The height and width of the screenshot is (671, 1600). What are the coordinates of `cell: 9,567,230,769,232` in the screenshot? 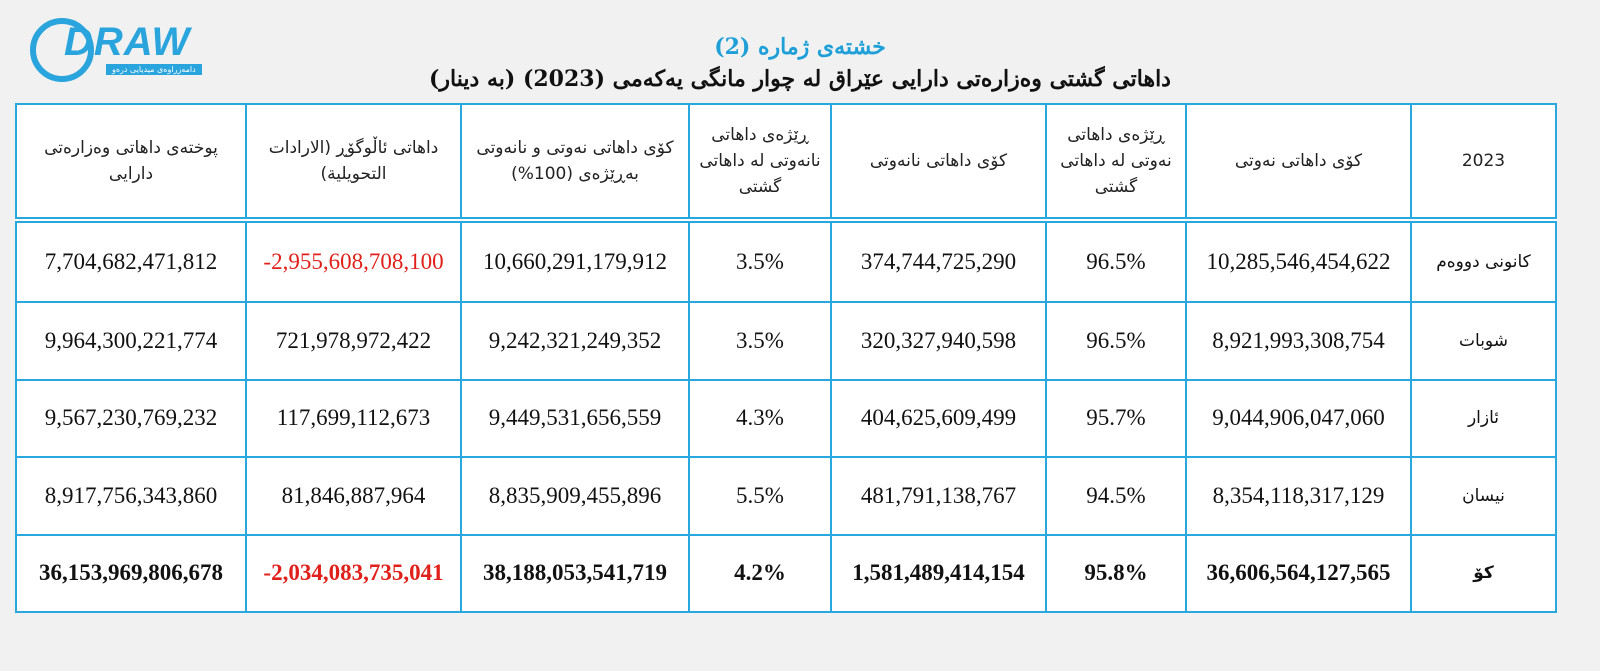 It's located at (131, 418).